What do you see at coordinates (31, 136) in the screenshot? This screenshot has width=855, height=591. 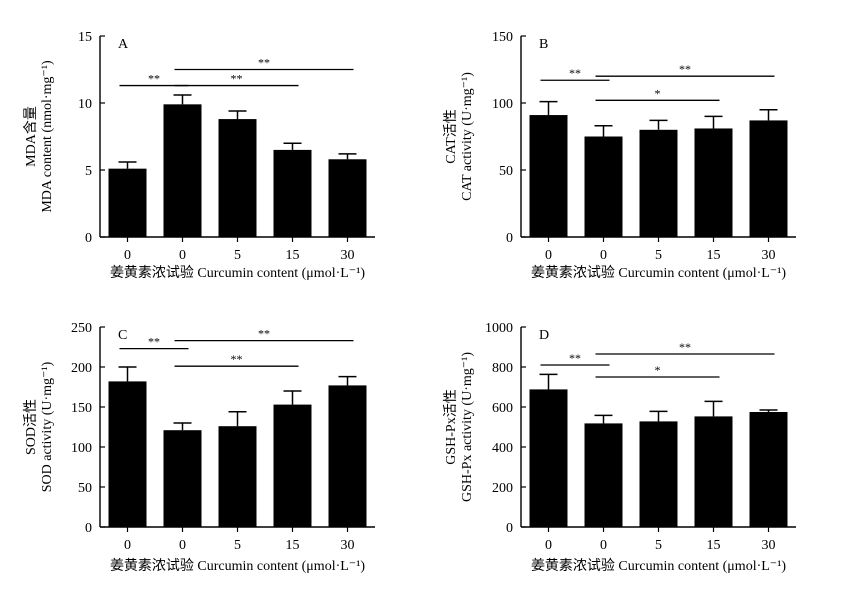 I see `y-axis-title-cn: MDA含量` at bounding box center [31, 136].